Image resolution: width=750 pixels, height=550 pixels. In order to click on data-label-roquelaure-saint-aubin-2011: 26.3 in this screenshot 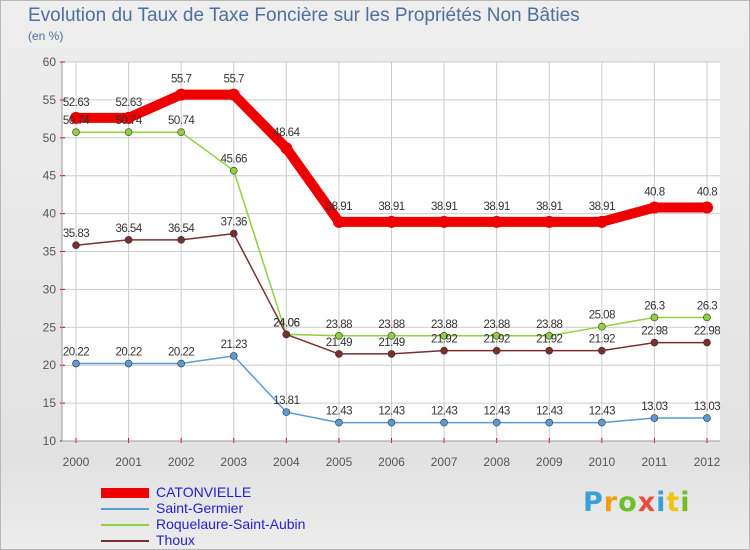, I will do `click(654, 306)`.